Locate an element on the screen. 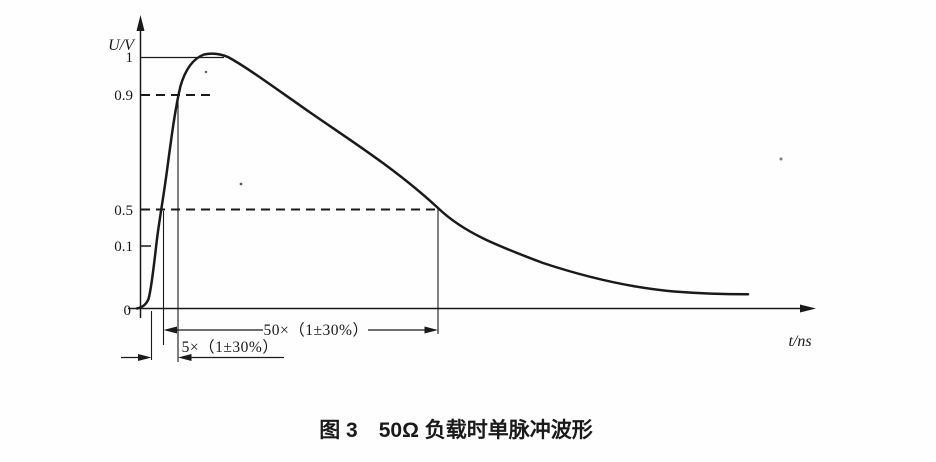 The image size is (936, 462). duration-dimension-label: 50×（1±30%） is located at coordinates (316, 330).